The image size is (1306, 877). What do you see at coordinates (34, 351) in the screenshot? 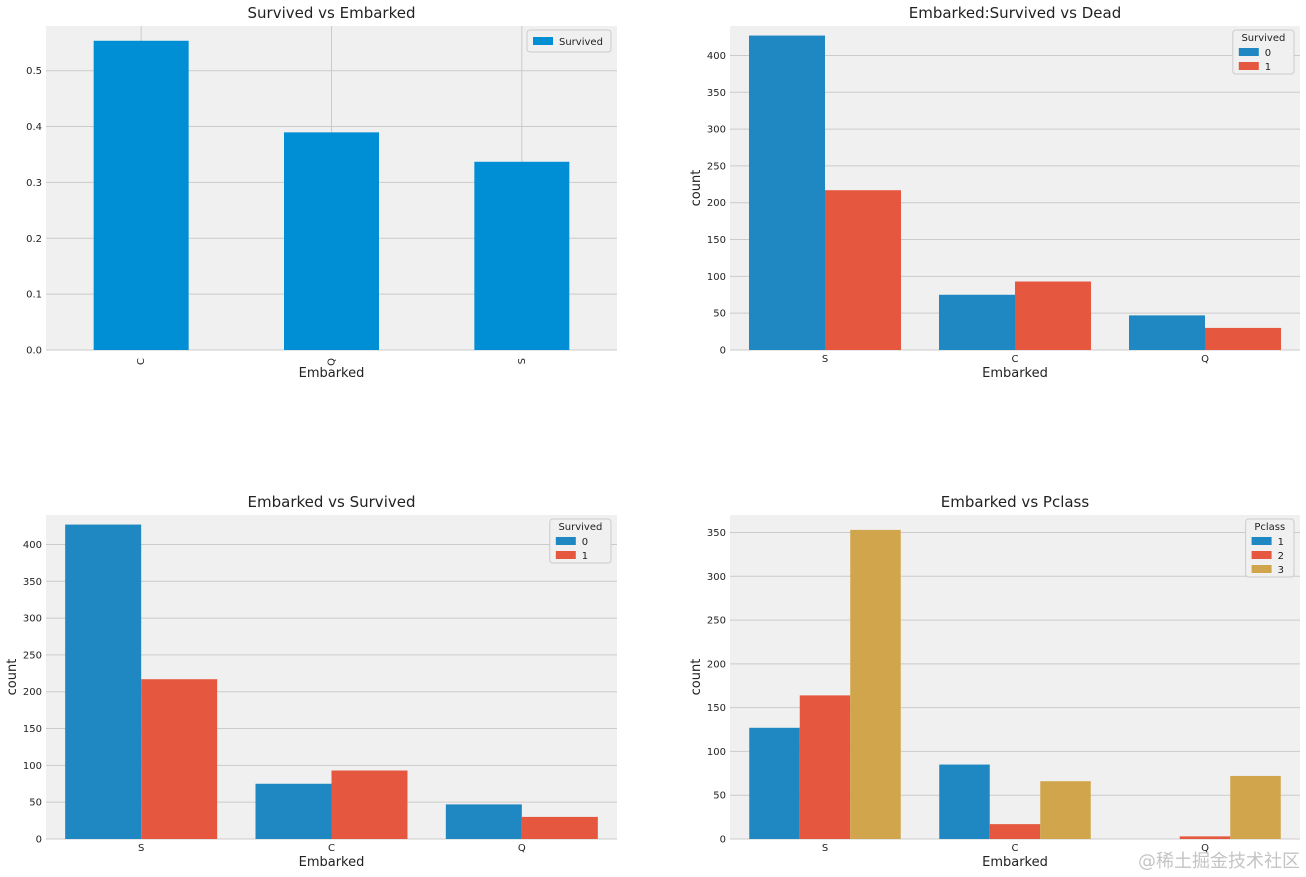
I see `y-tick-label: 0.0` at bounding box center [34, 351].